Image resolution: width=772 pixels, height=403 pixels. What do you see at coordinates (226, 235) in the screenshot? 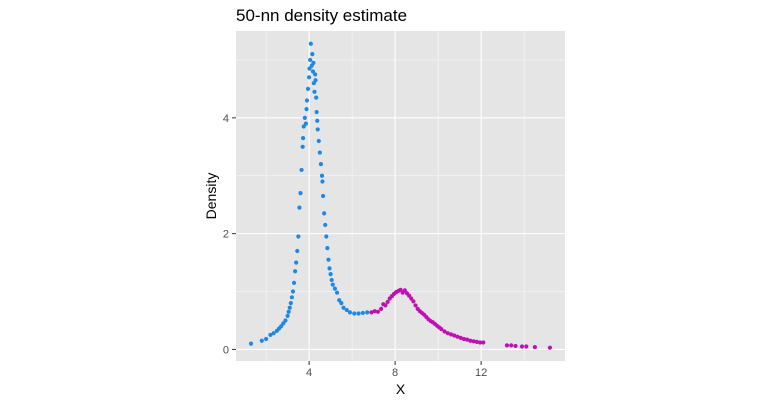
I see `y-tick-label: 2` at bounding box center [226, 235].